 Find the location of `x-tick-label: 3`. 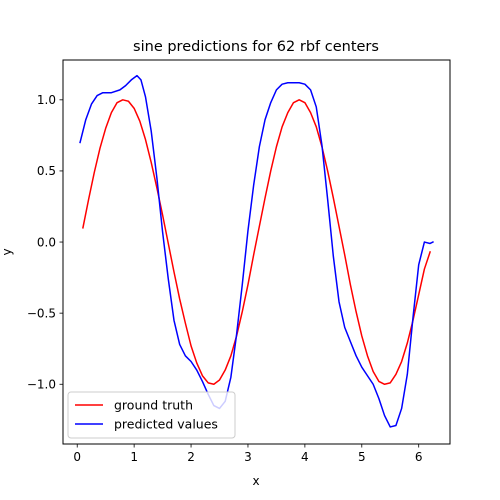

x-tick-label: 3 is located at coordinates (248, 457).